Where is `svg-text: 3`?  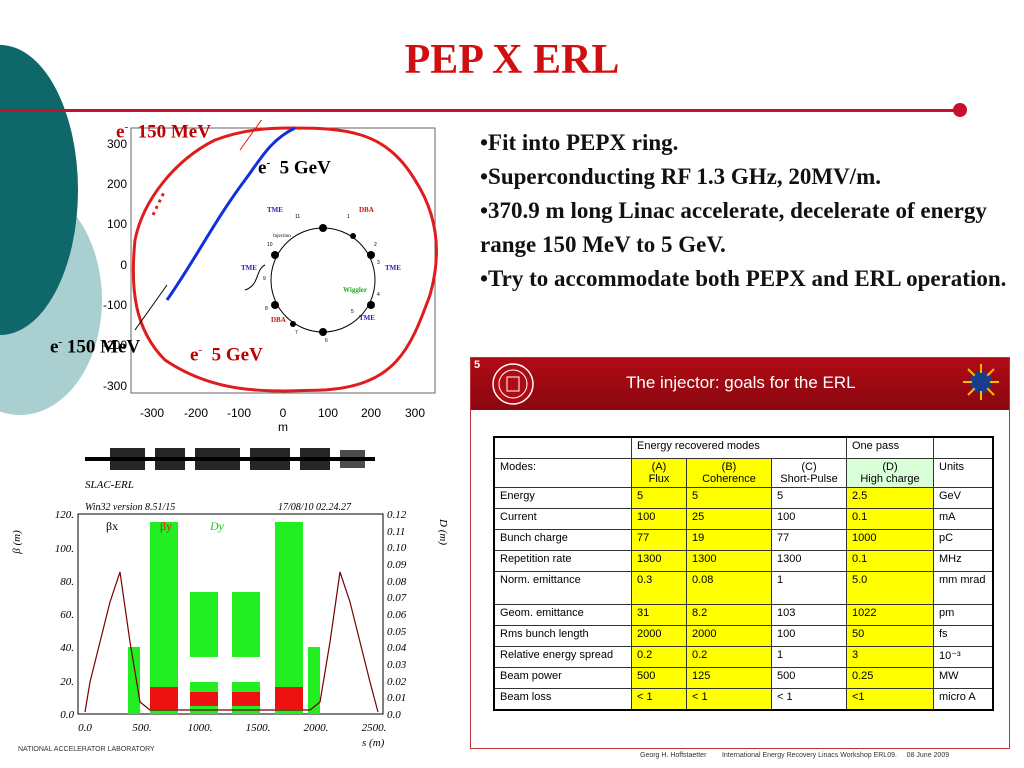 svg-text: 3 is located at coordinates (378, 263).